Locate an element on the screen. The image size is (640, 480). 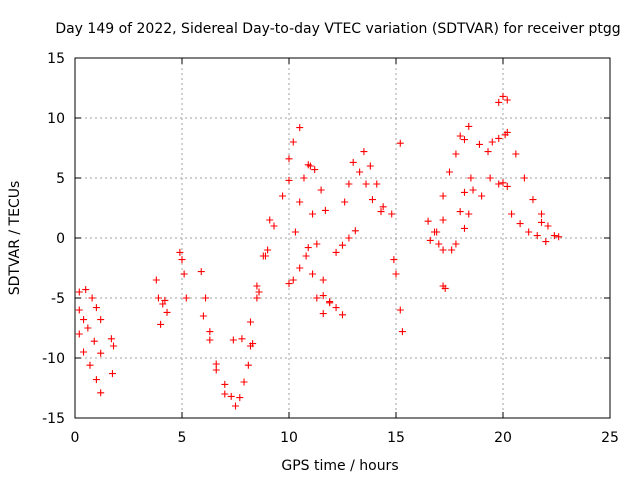
series-arc20 is located at coordinates (345, 241).